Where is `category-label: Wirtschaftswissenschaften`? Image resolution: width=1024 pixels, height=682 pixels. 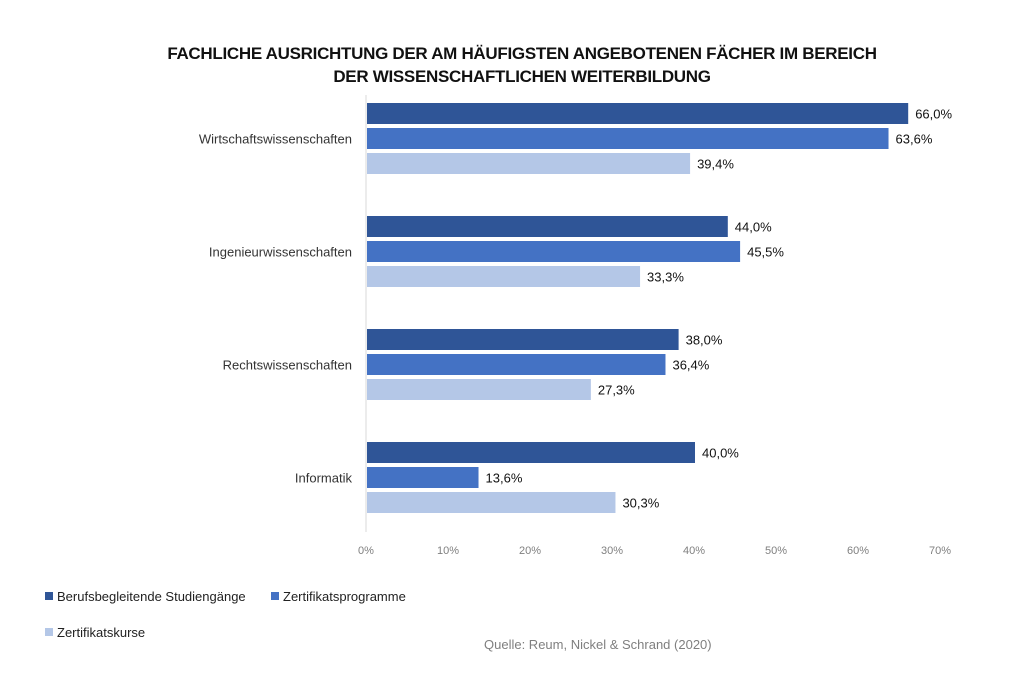 category-label: Wirtschaftswissenschaften is located at coordinates (275, 139).